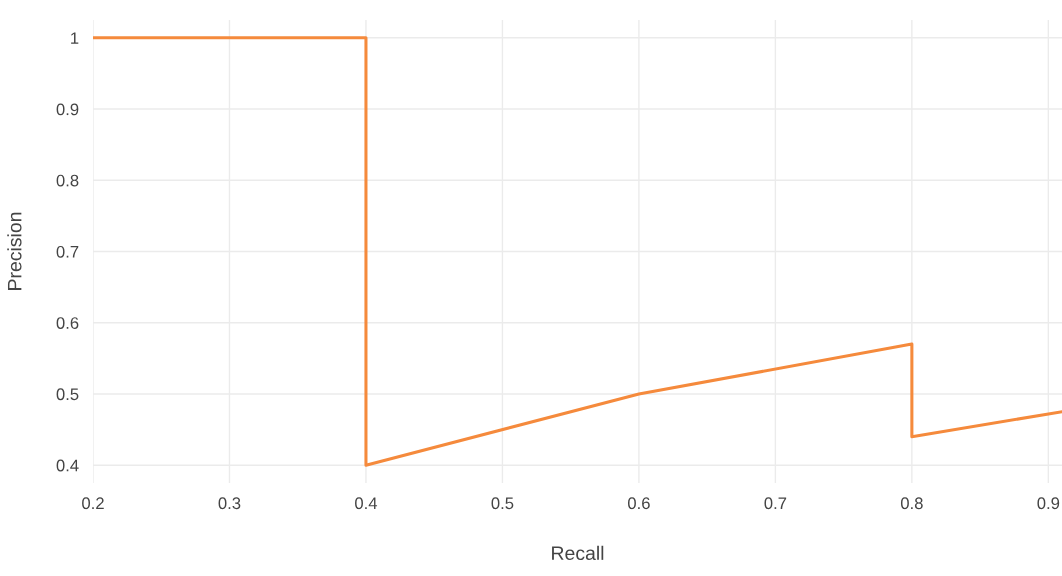 Image resolution: width=1062 pixels, height=576 pixels. What do you see at coordinates (14, 251) in the screenshot?
I see `y-axis-title: Precision` at bounding box center [14, 251].